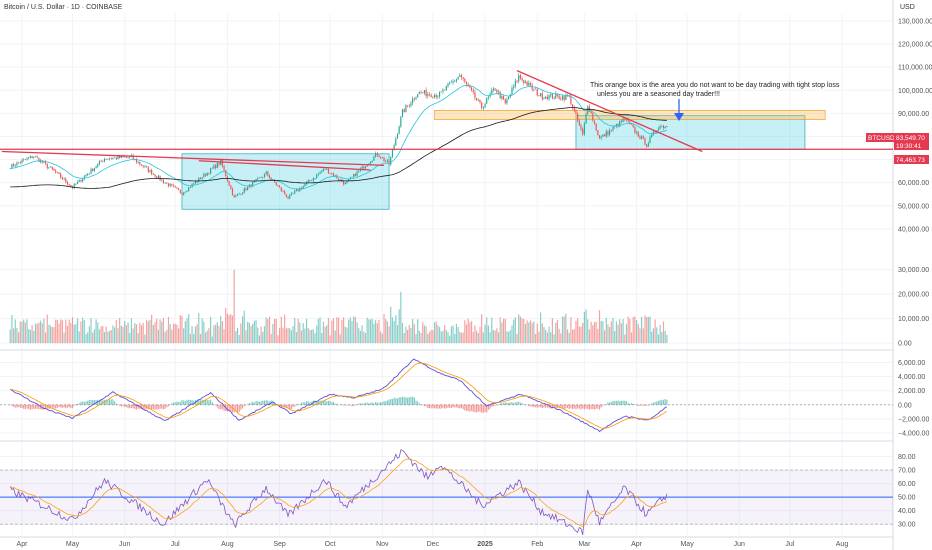 The image size is (932, 550). Describe the element at coordinates (913, 295) in the screenshot. I see `axis-tick-label: 20,000.00` at that location.